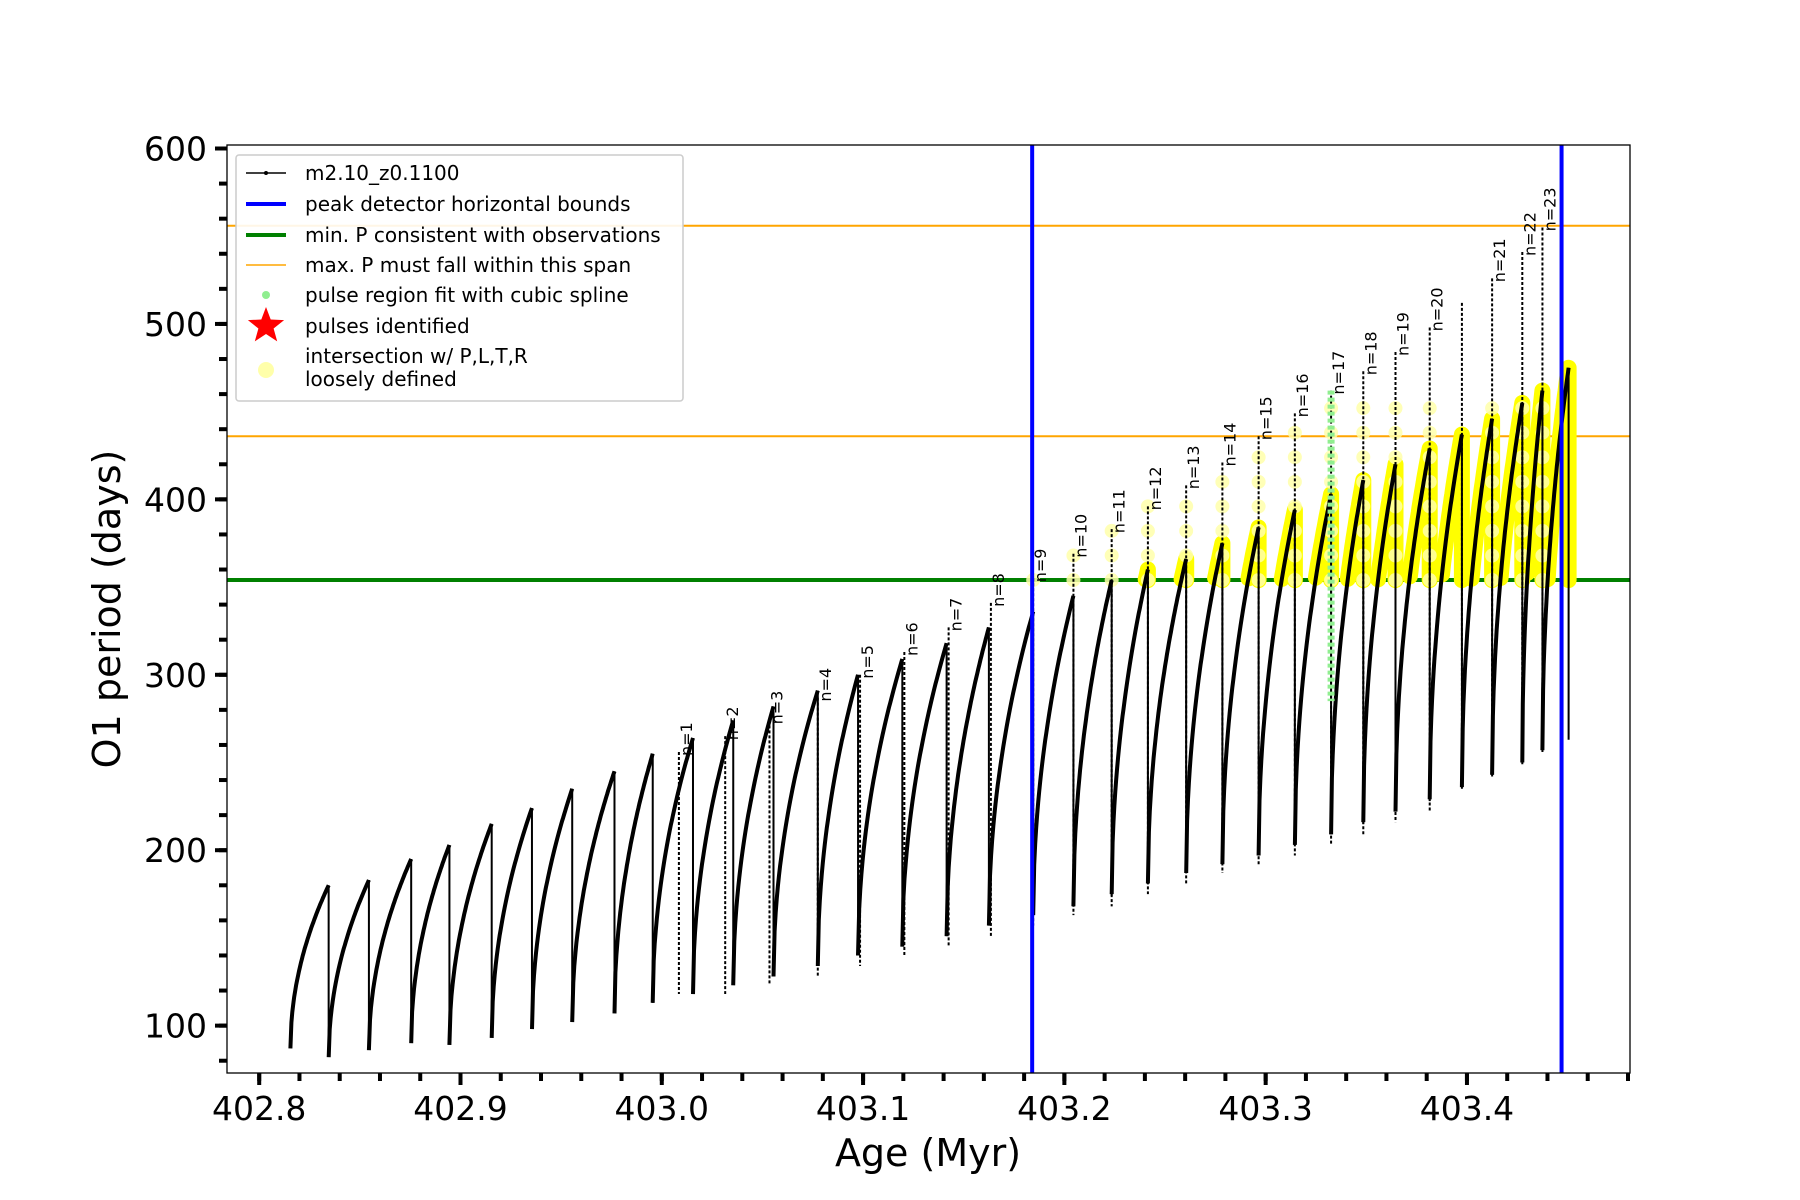 This screenshot has width=1800, height=1200. Describe the element at coordinates (1499, 260) in the screenshot. I see `peak-label-20: n=21` at that location.